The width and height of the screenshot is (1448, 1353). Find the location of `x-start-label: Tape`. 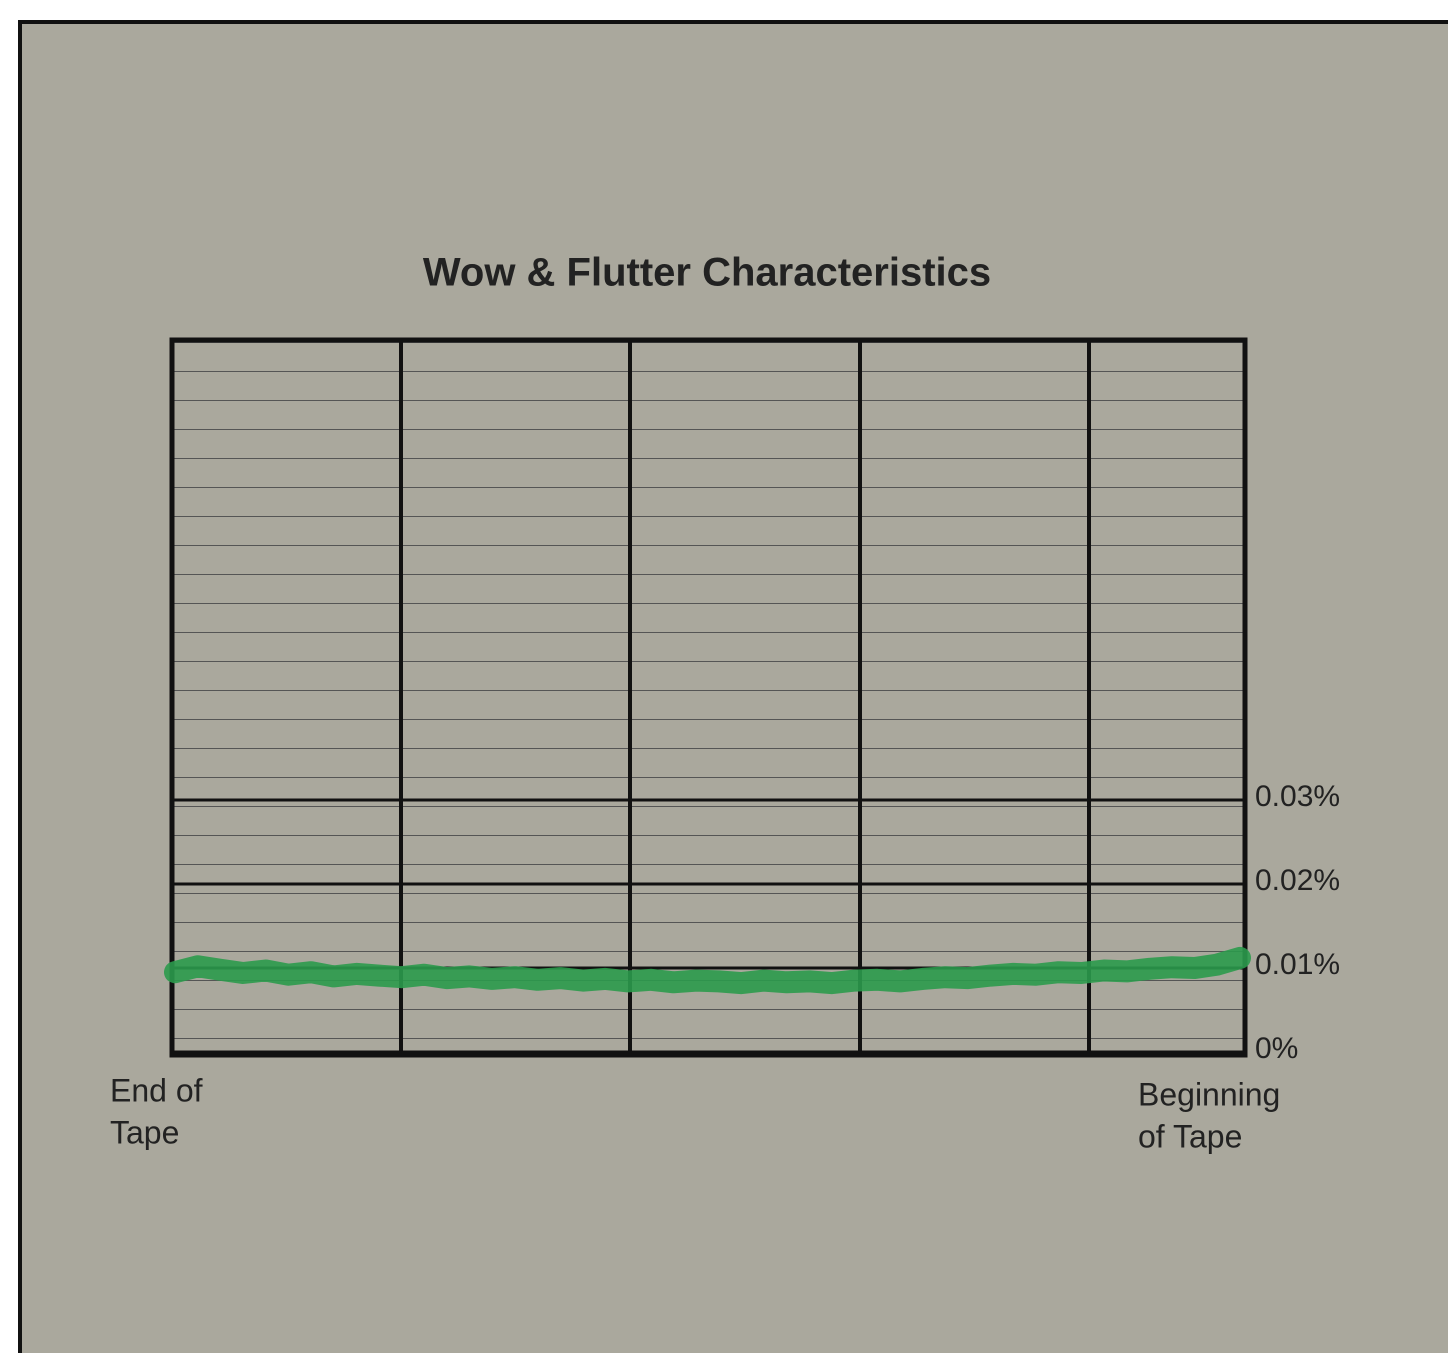

x-start-label: Tape is located at coordinates (144, 1132).